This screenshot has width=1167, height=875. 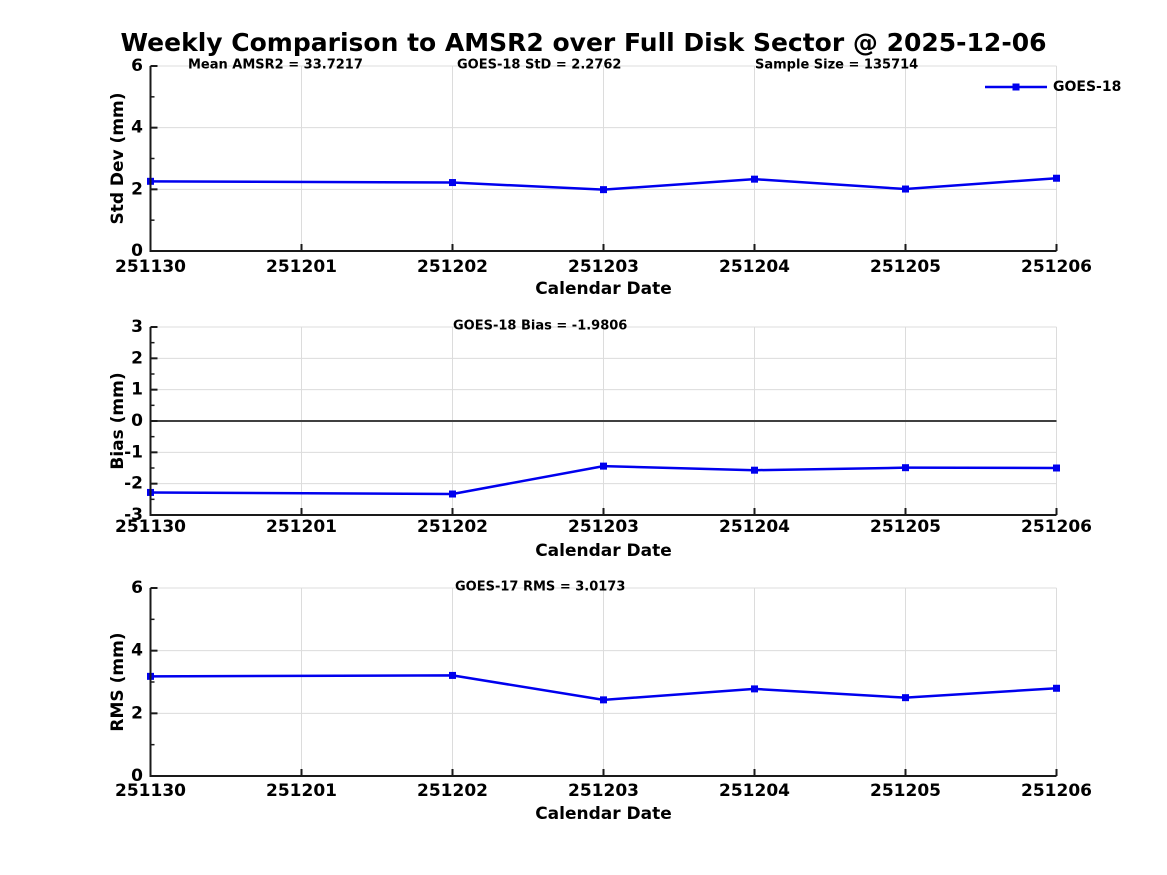 I want to click on stat-annotation: GOES-18 Bias = -1.9806, so click(x=540, y=326).